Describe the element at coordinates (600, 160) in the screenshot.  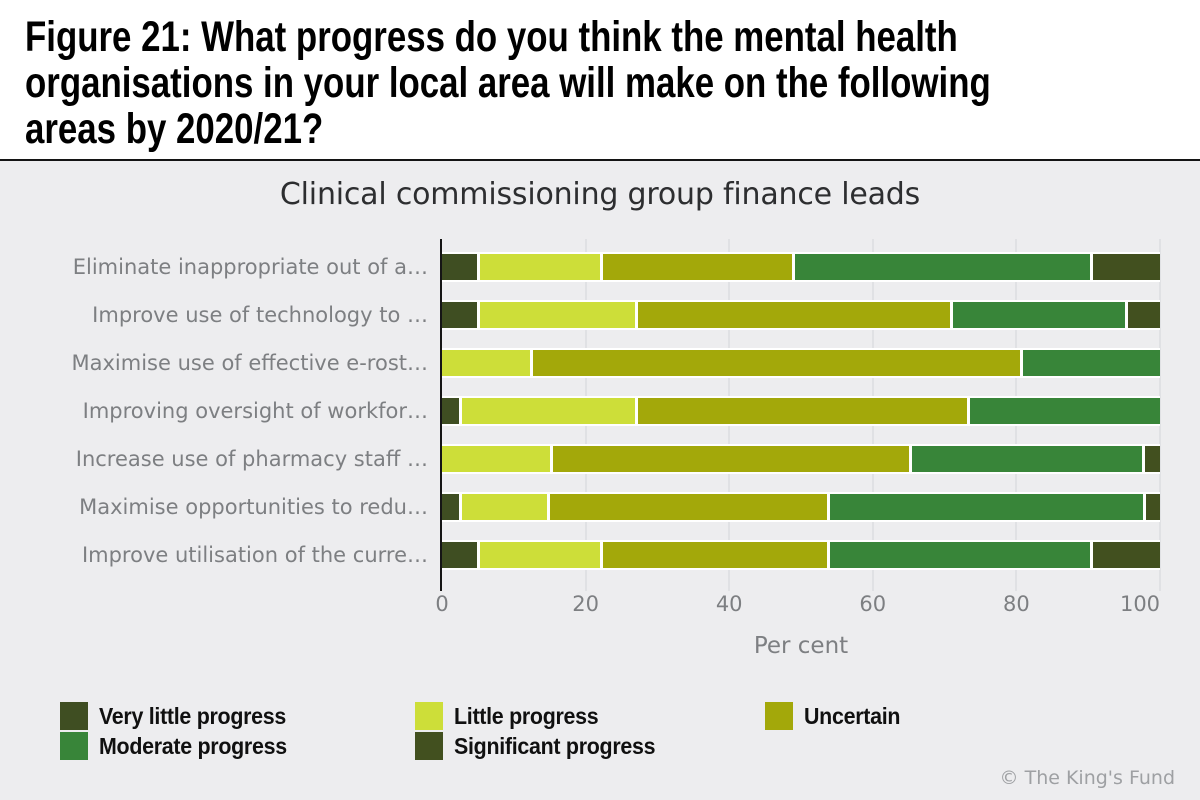
I see `header-divider` at that location.